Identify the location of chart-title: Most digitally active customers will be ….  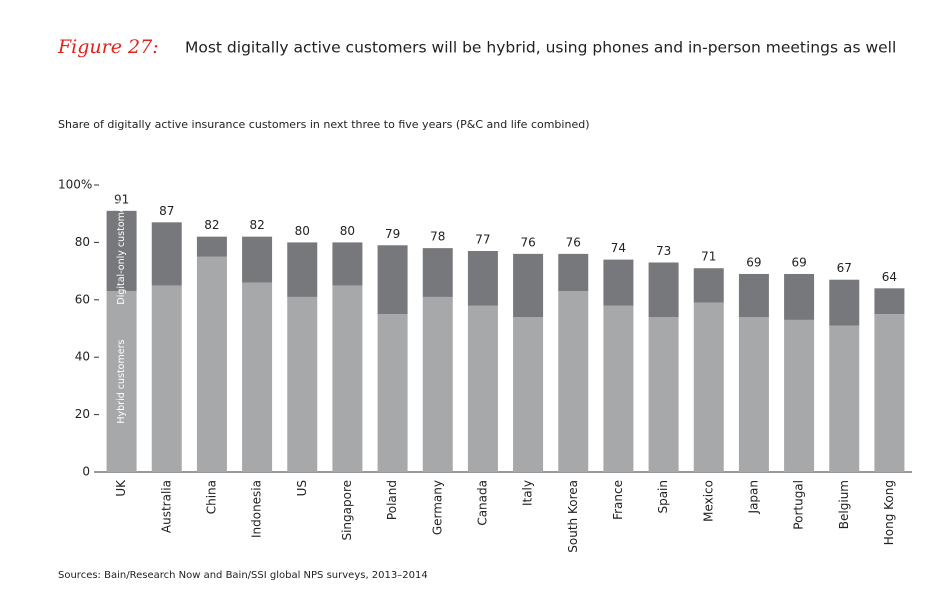
(540, 48).